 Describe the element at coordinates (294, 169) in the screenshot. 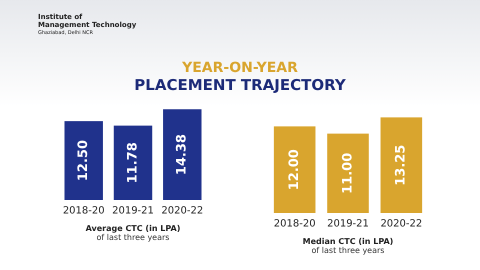

I see `data-label: 12.00` at that location.